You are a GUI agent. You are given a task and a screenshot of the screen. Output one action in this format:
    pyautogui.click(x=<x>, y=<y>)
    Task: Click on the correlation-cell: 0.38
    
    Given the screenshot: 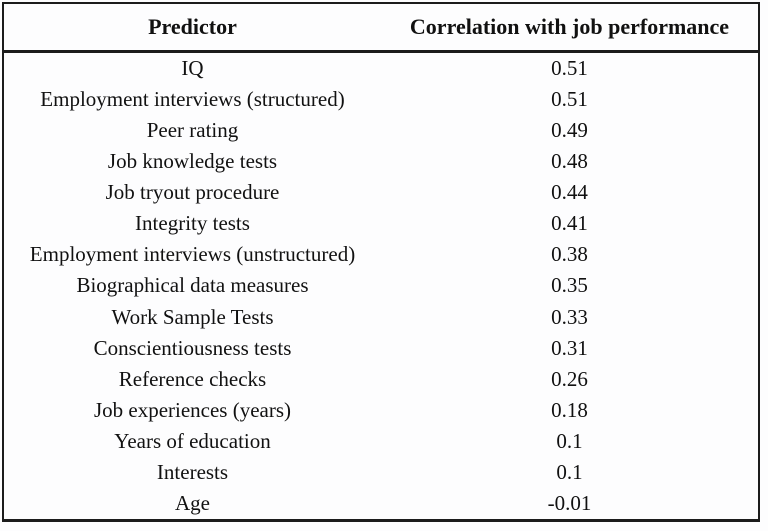 What is the action you would take?
    pyautogui.click(x=569, y=254)
    